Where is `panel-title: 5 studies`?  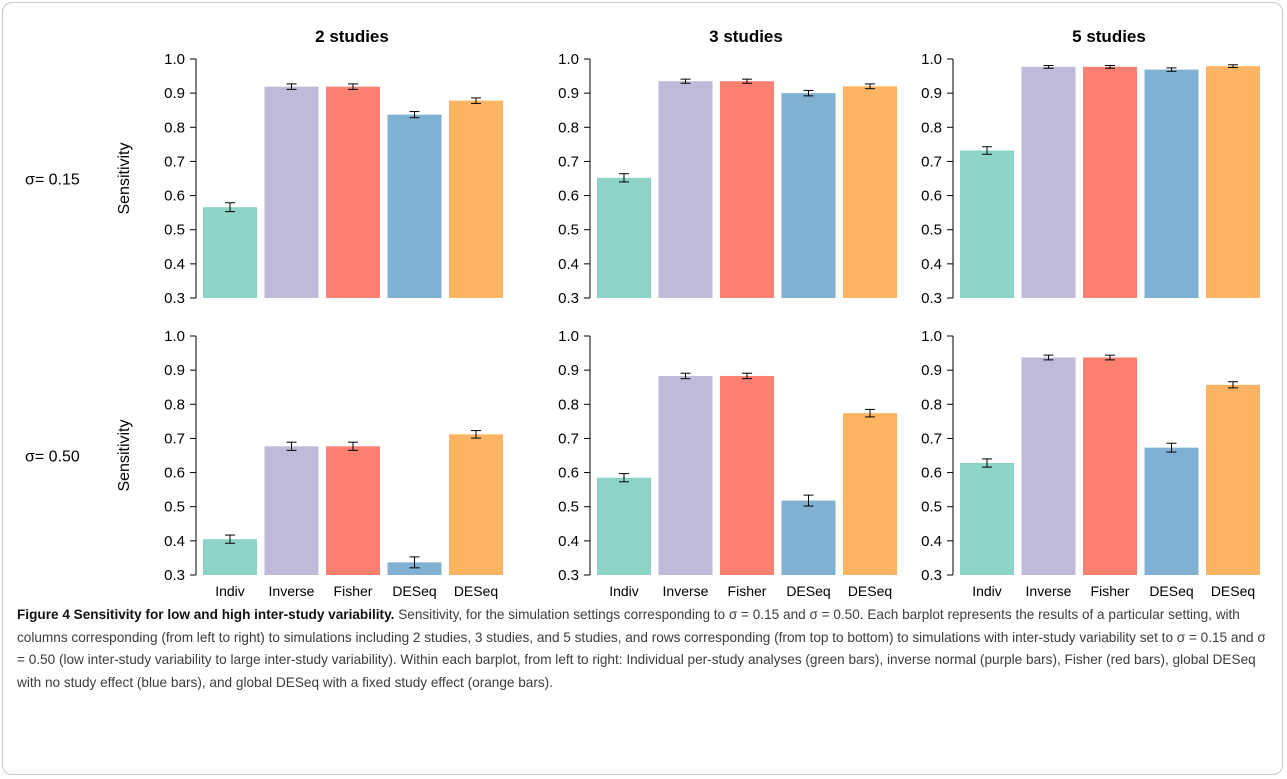
panel-title: 5 studies is located at coordinates (1109, 36).